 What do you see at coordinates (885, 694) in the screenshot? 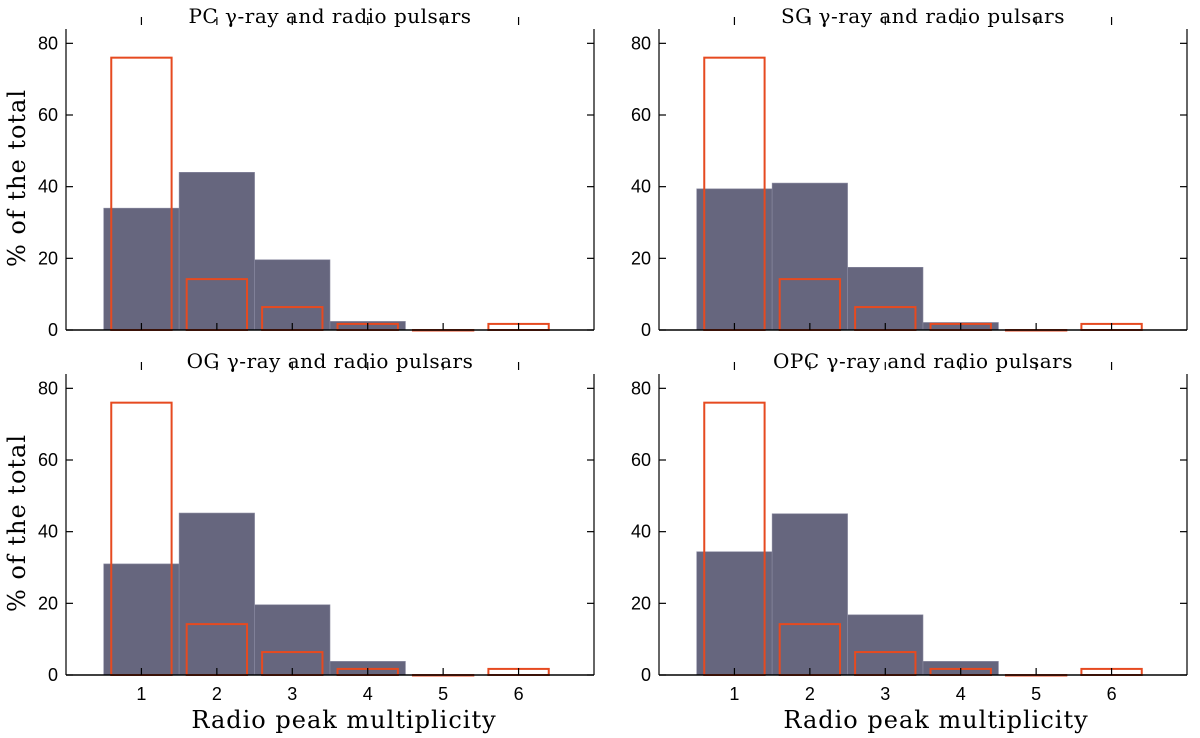
I see `opc-xtick-label-3: 3` at bounding box center [885, 694].